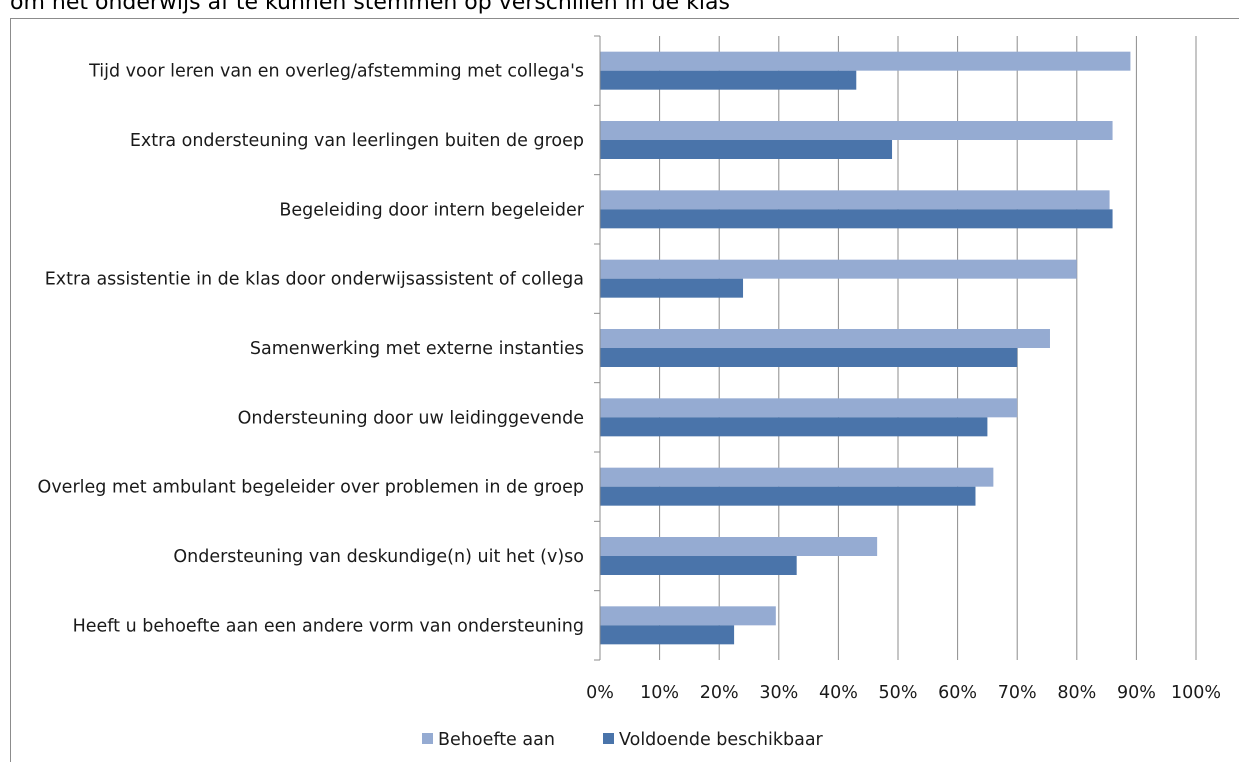 The image size is (1240, 762). What do you see at coordinates (1196, 693) in the screenshot?
I see `x-tick-label: 100%` at bounding box center [1196, 693].